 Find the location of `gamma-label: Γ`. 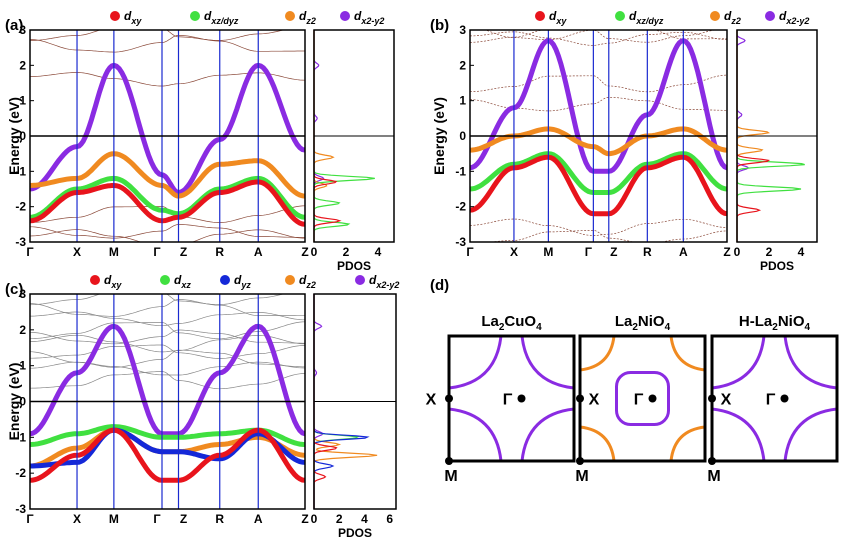

gamma-label: Γ is located at coordinates (639, 400).